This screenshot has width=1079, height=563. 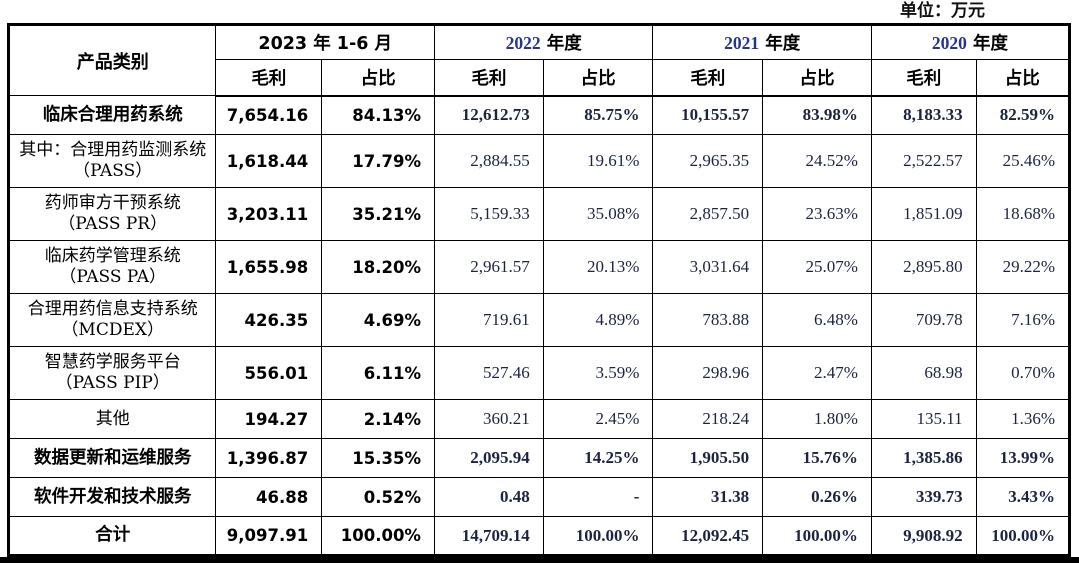 I want to click on gross-profit-value: 2,884.55, so click(x=488, y=161).